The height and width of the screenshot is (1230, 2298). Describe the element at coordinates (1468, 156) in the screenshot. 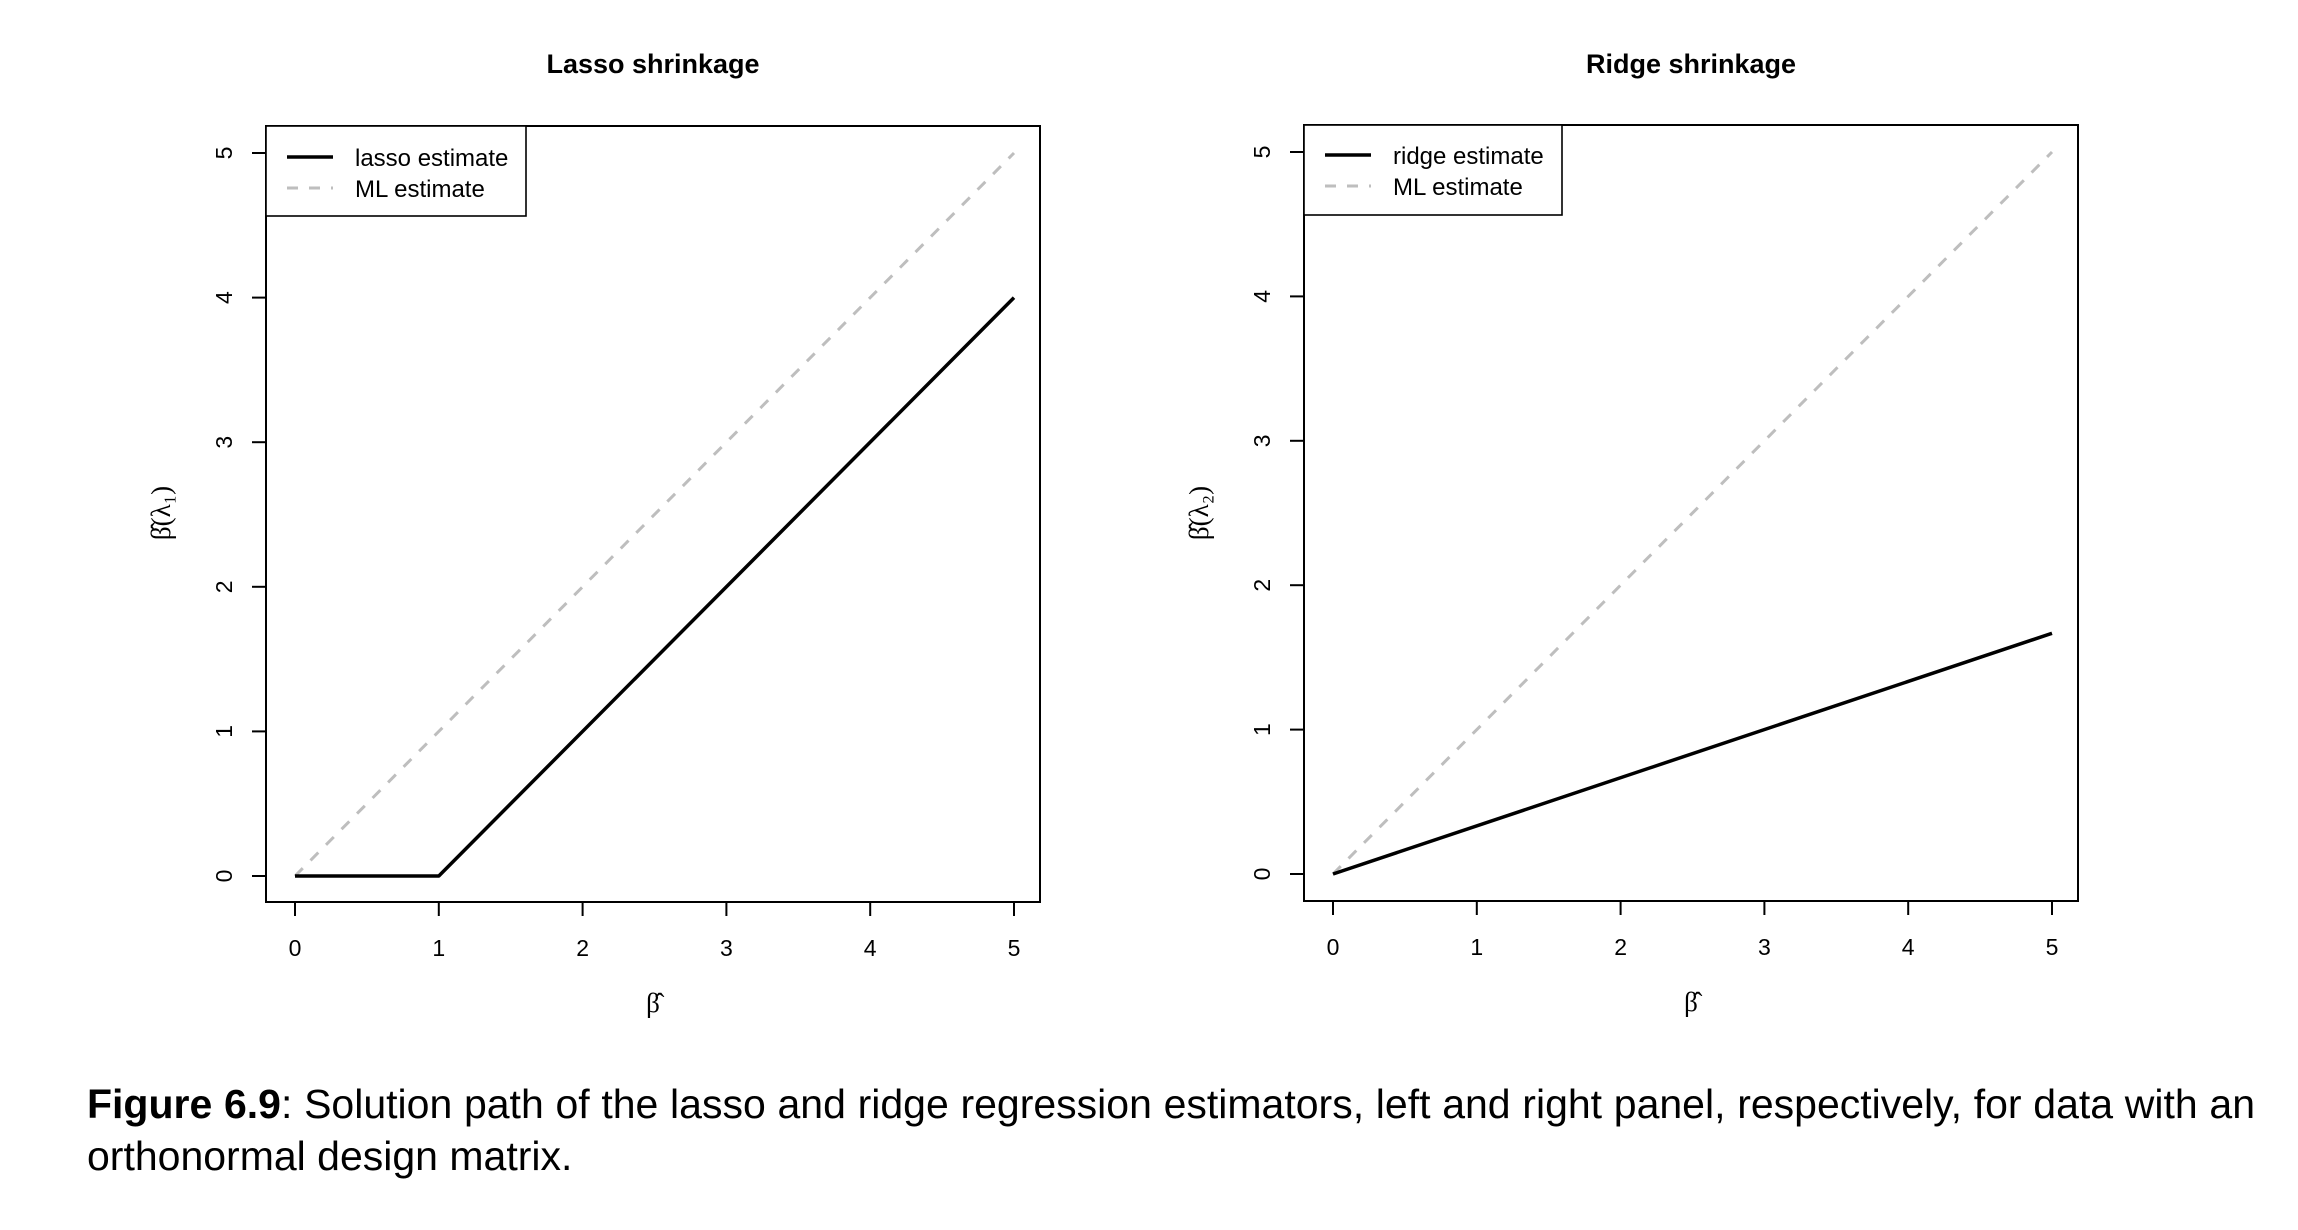

I see `legend-label-ridge: ridge estimate` at that location.